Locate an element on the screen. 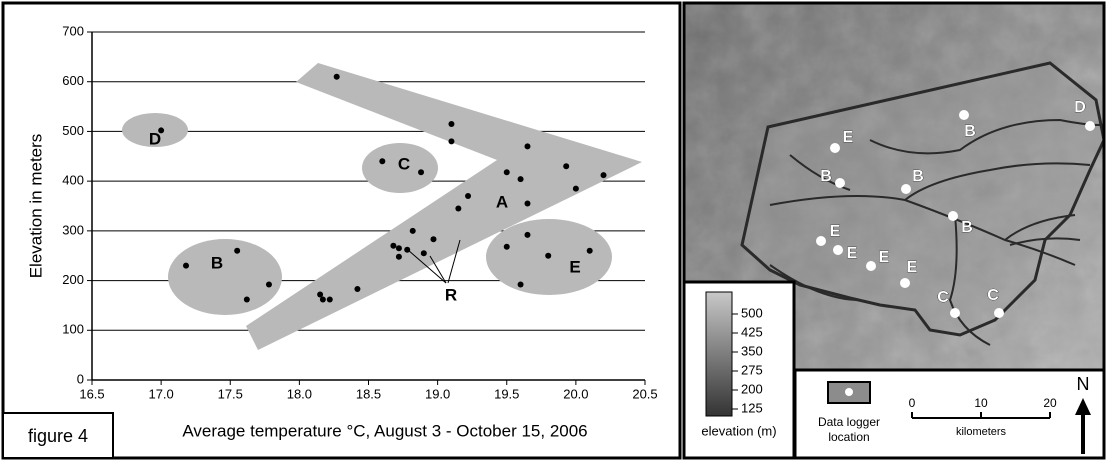  r-leaders is located at coordinates (434, 261).